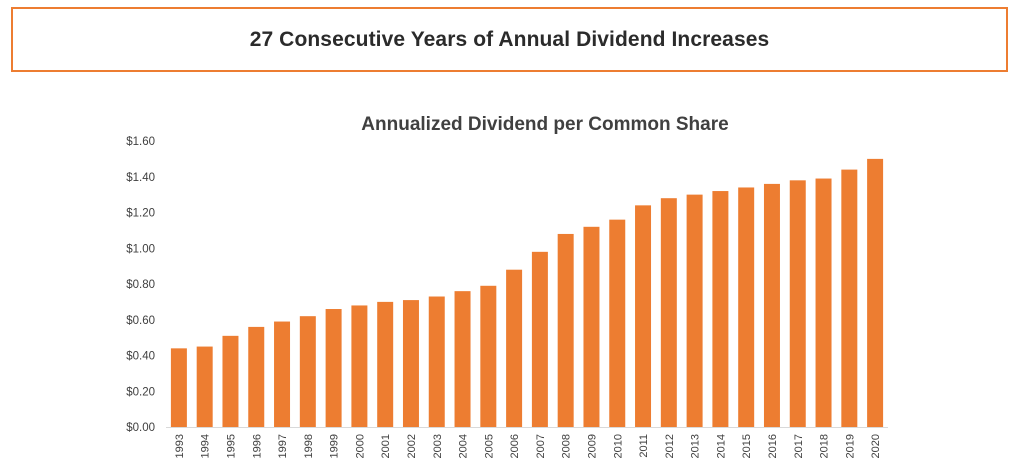  Describe the element at coordinates (799, 446) in the screenshot. I see `x-tick-label: 2017` at that location.